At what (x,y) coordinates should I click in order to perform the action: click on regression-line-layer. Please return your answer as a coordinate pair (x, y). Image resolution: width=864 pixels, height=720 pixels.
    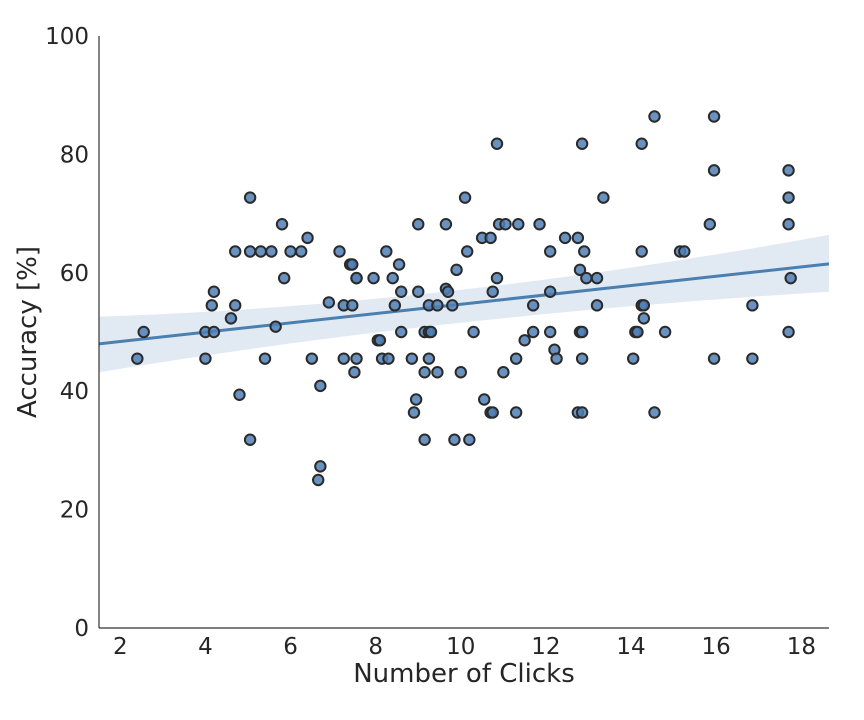
    Looking at the image, I should click on (464, 304).